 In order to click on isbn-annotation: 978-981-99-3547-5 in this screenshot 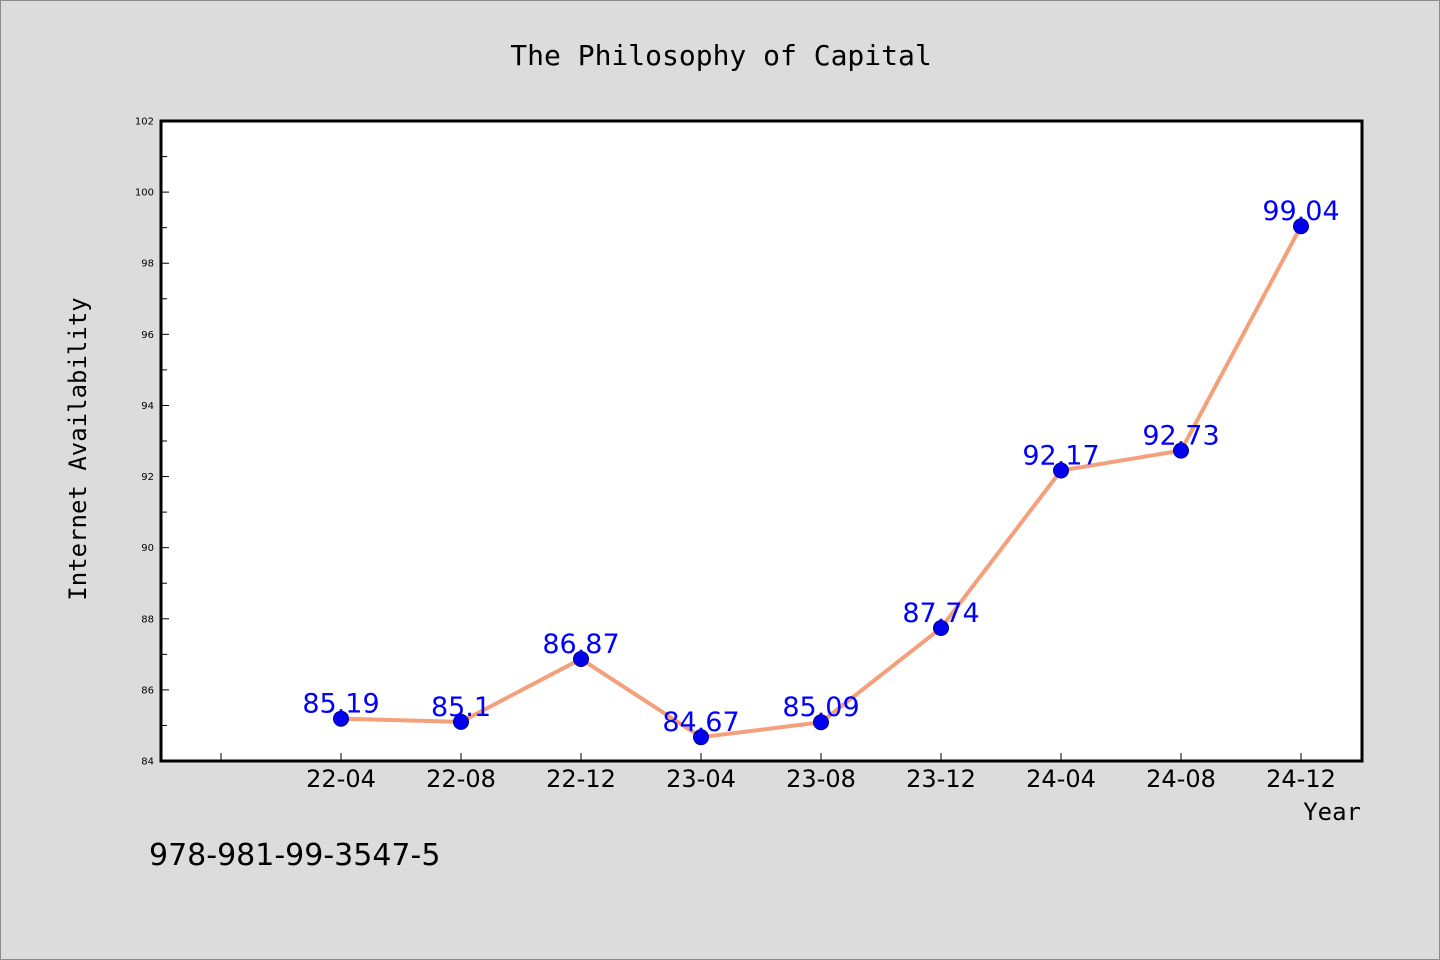, I will do `click(294, 855)`.